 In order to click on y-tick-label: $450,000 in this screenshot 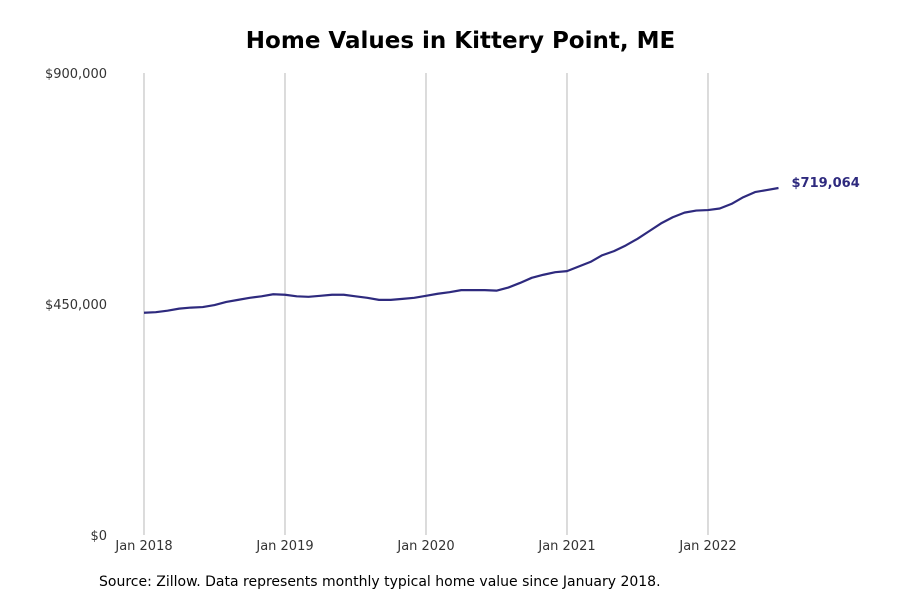, I will do `click(76, 305)`.